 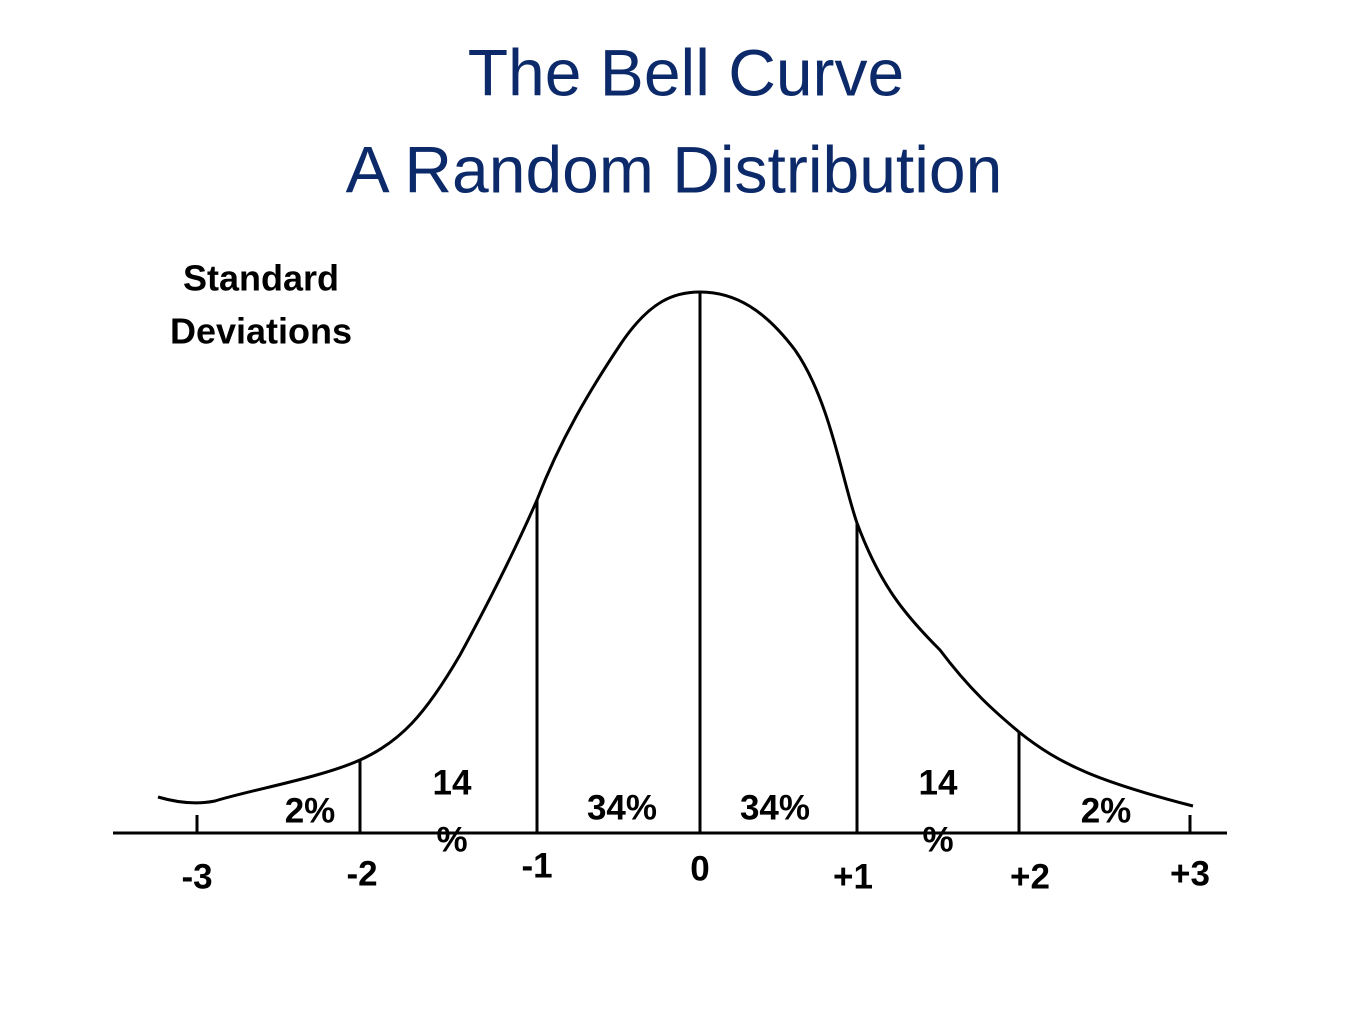 I want to click on axis-note: Standard, so click(x=261, y=278).